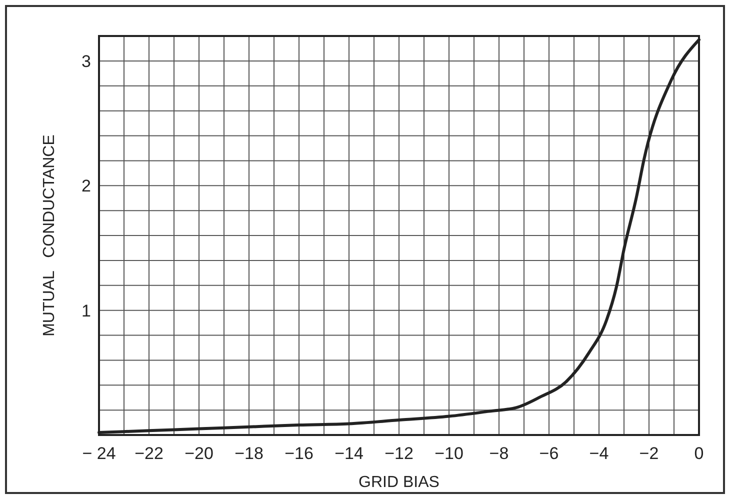 The image size is (730, 499). What do you see at coordinates (649, 453) in the screenshot?
I see `x-tick-label: −2` at bounding box center [649, 453].